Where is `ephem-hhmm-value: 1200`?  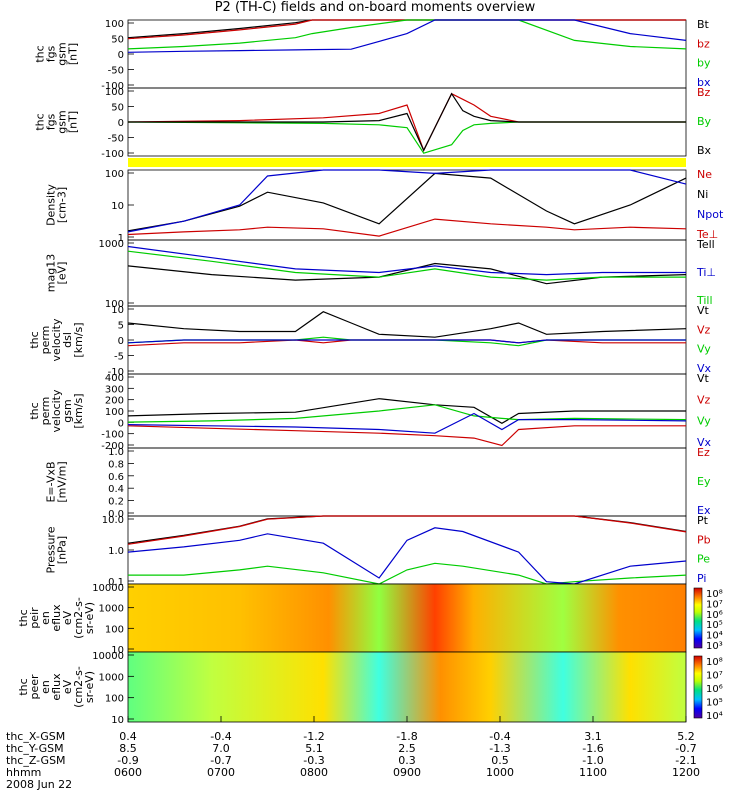 ephem-hhmm-value: 1200 is located at coordinates (686, 772).